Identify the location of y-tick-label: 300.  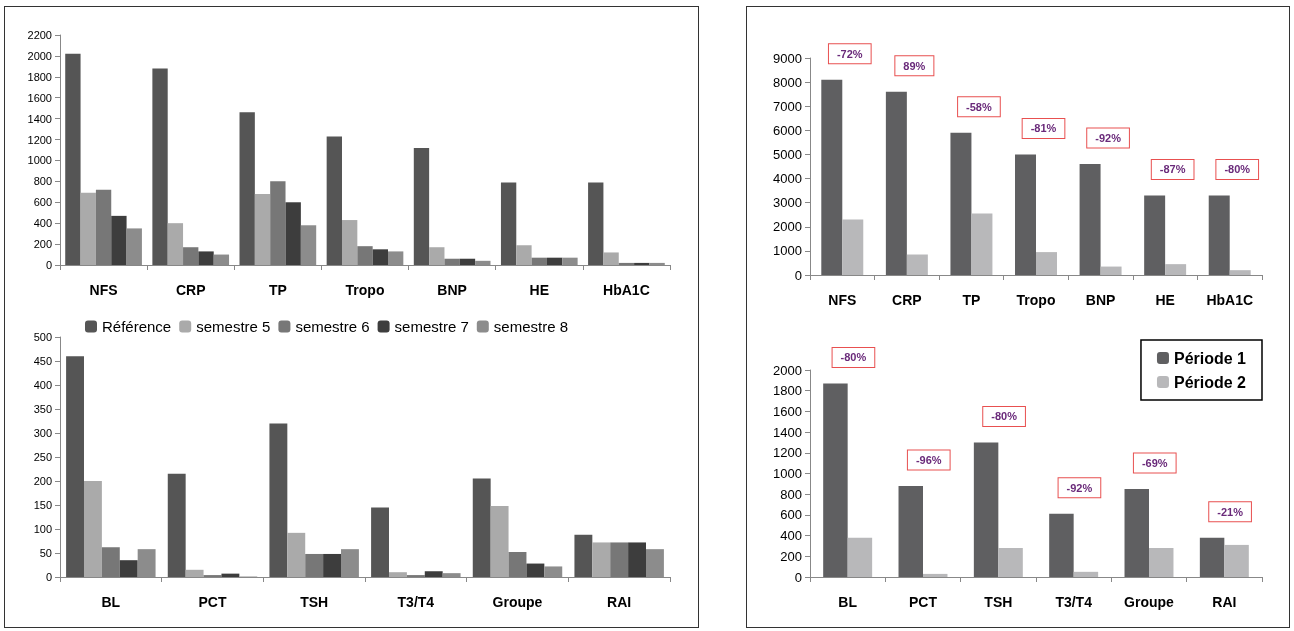
(42, 433).